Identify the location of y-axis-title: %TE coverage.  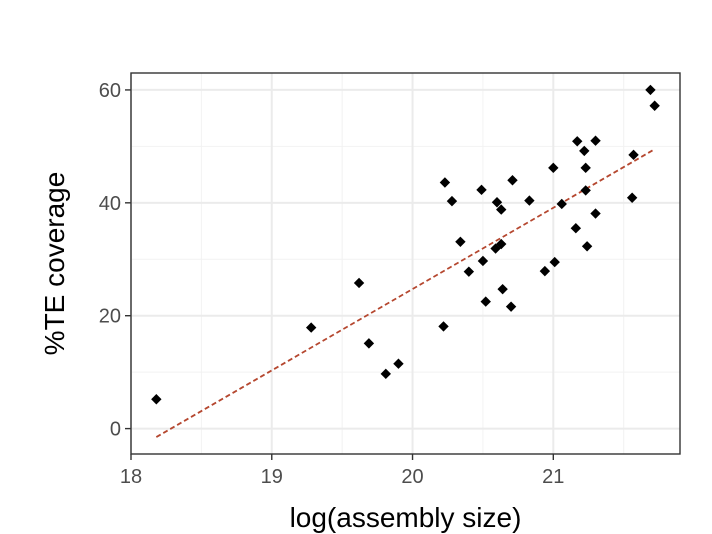
(54, 264).